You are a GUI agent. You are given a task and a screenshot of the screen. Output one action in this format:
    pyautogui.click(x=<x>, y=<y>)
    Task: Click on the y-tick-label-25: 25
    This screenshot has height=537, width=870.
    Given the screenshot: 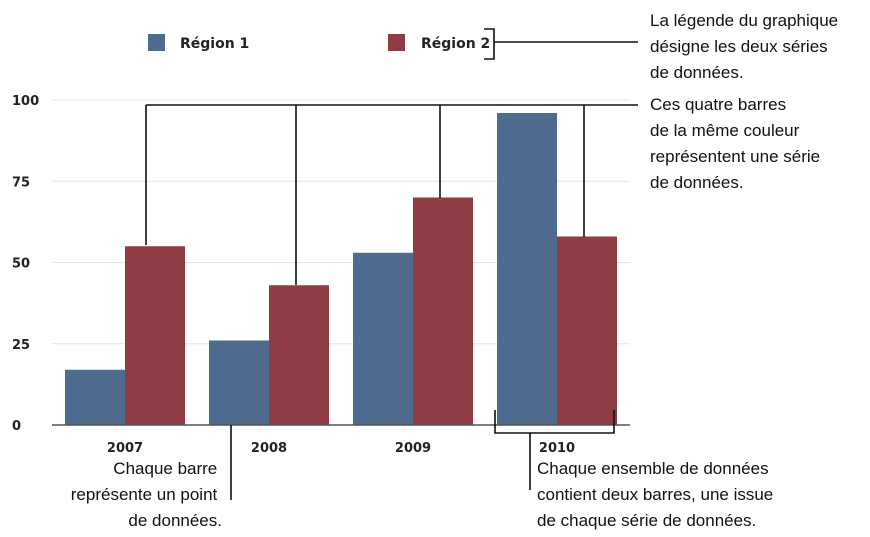 What is the action you would take?
    pyautogui.click(x=21, y=345)
    